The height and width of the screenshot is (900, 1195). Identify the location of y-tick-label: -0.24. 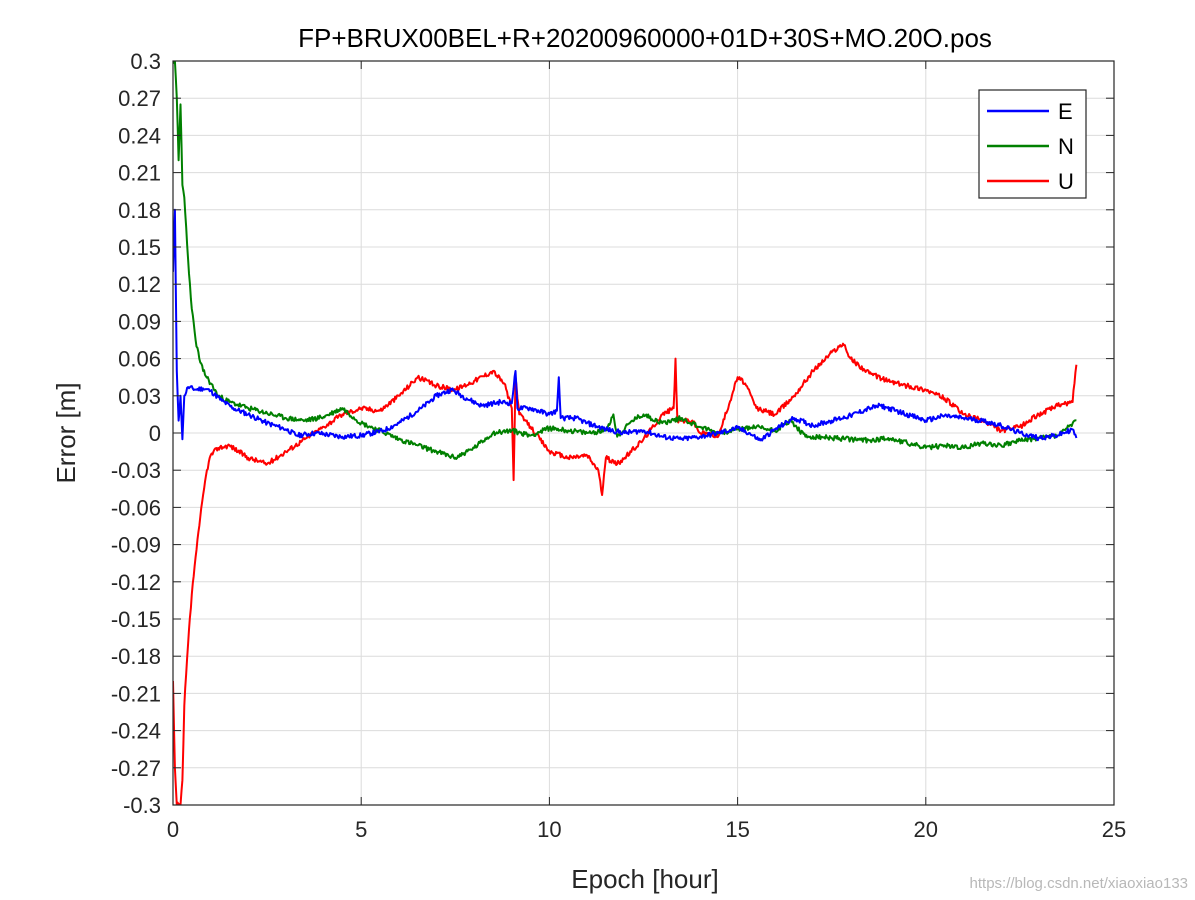
(136, 731).